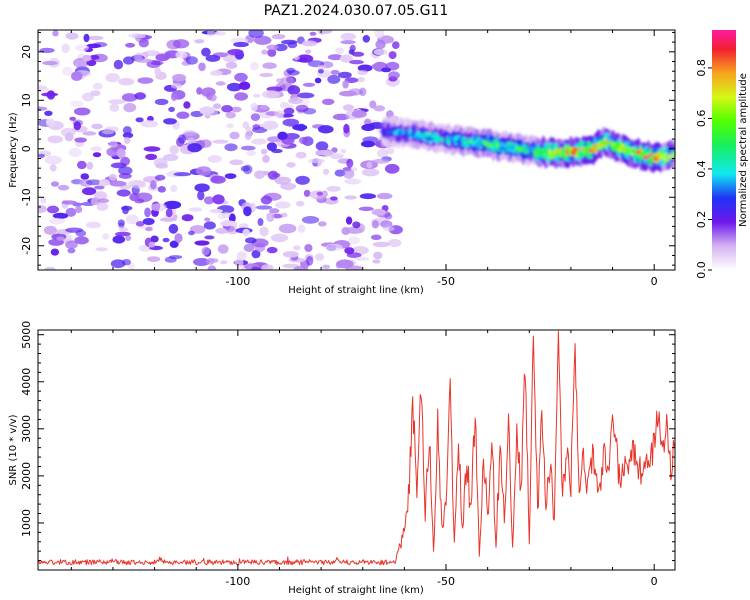  What do you see at coordinates (356, 290) in the screenshot?
I see `spectrogram-x-axis-label: Height of straight line (km)` at bounding box center [356, 290].